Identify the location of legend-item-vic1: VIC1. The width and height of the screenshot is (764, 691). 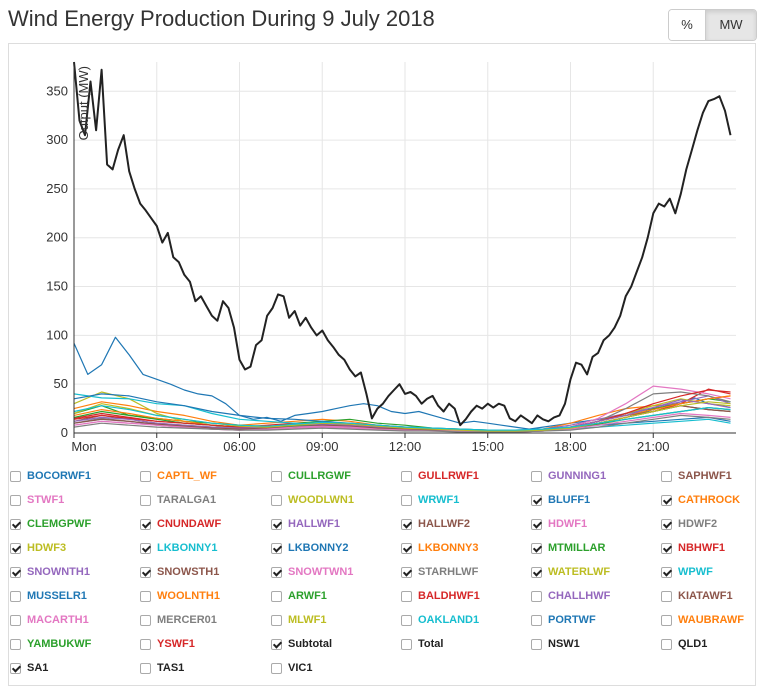
(291, 668).